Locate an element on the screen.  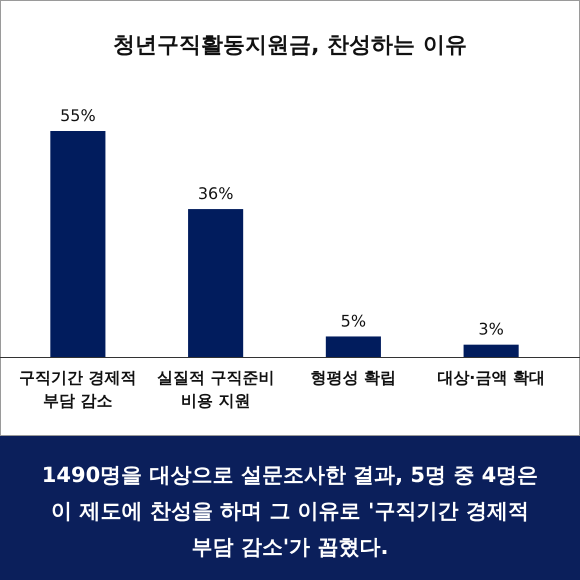
value-label: 3% is located at coordinates (491, 329).